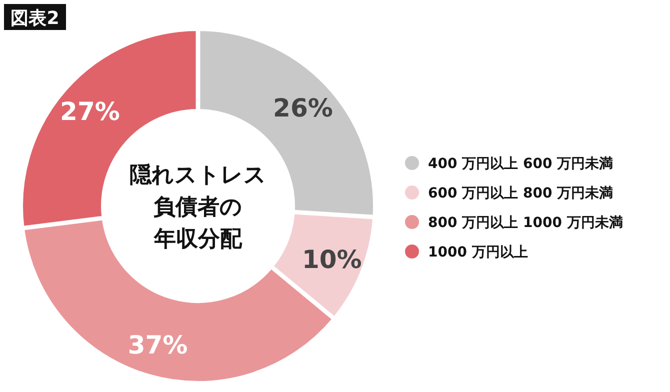 The height and width of the screenshot is (392, 670). What do you see at coordinates (90, 111) in the screenshot?
I see `data-label: 27%` at bounding box center [90, 111].